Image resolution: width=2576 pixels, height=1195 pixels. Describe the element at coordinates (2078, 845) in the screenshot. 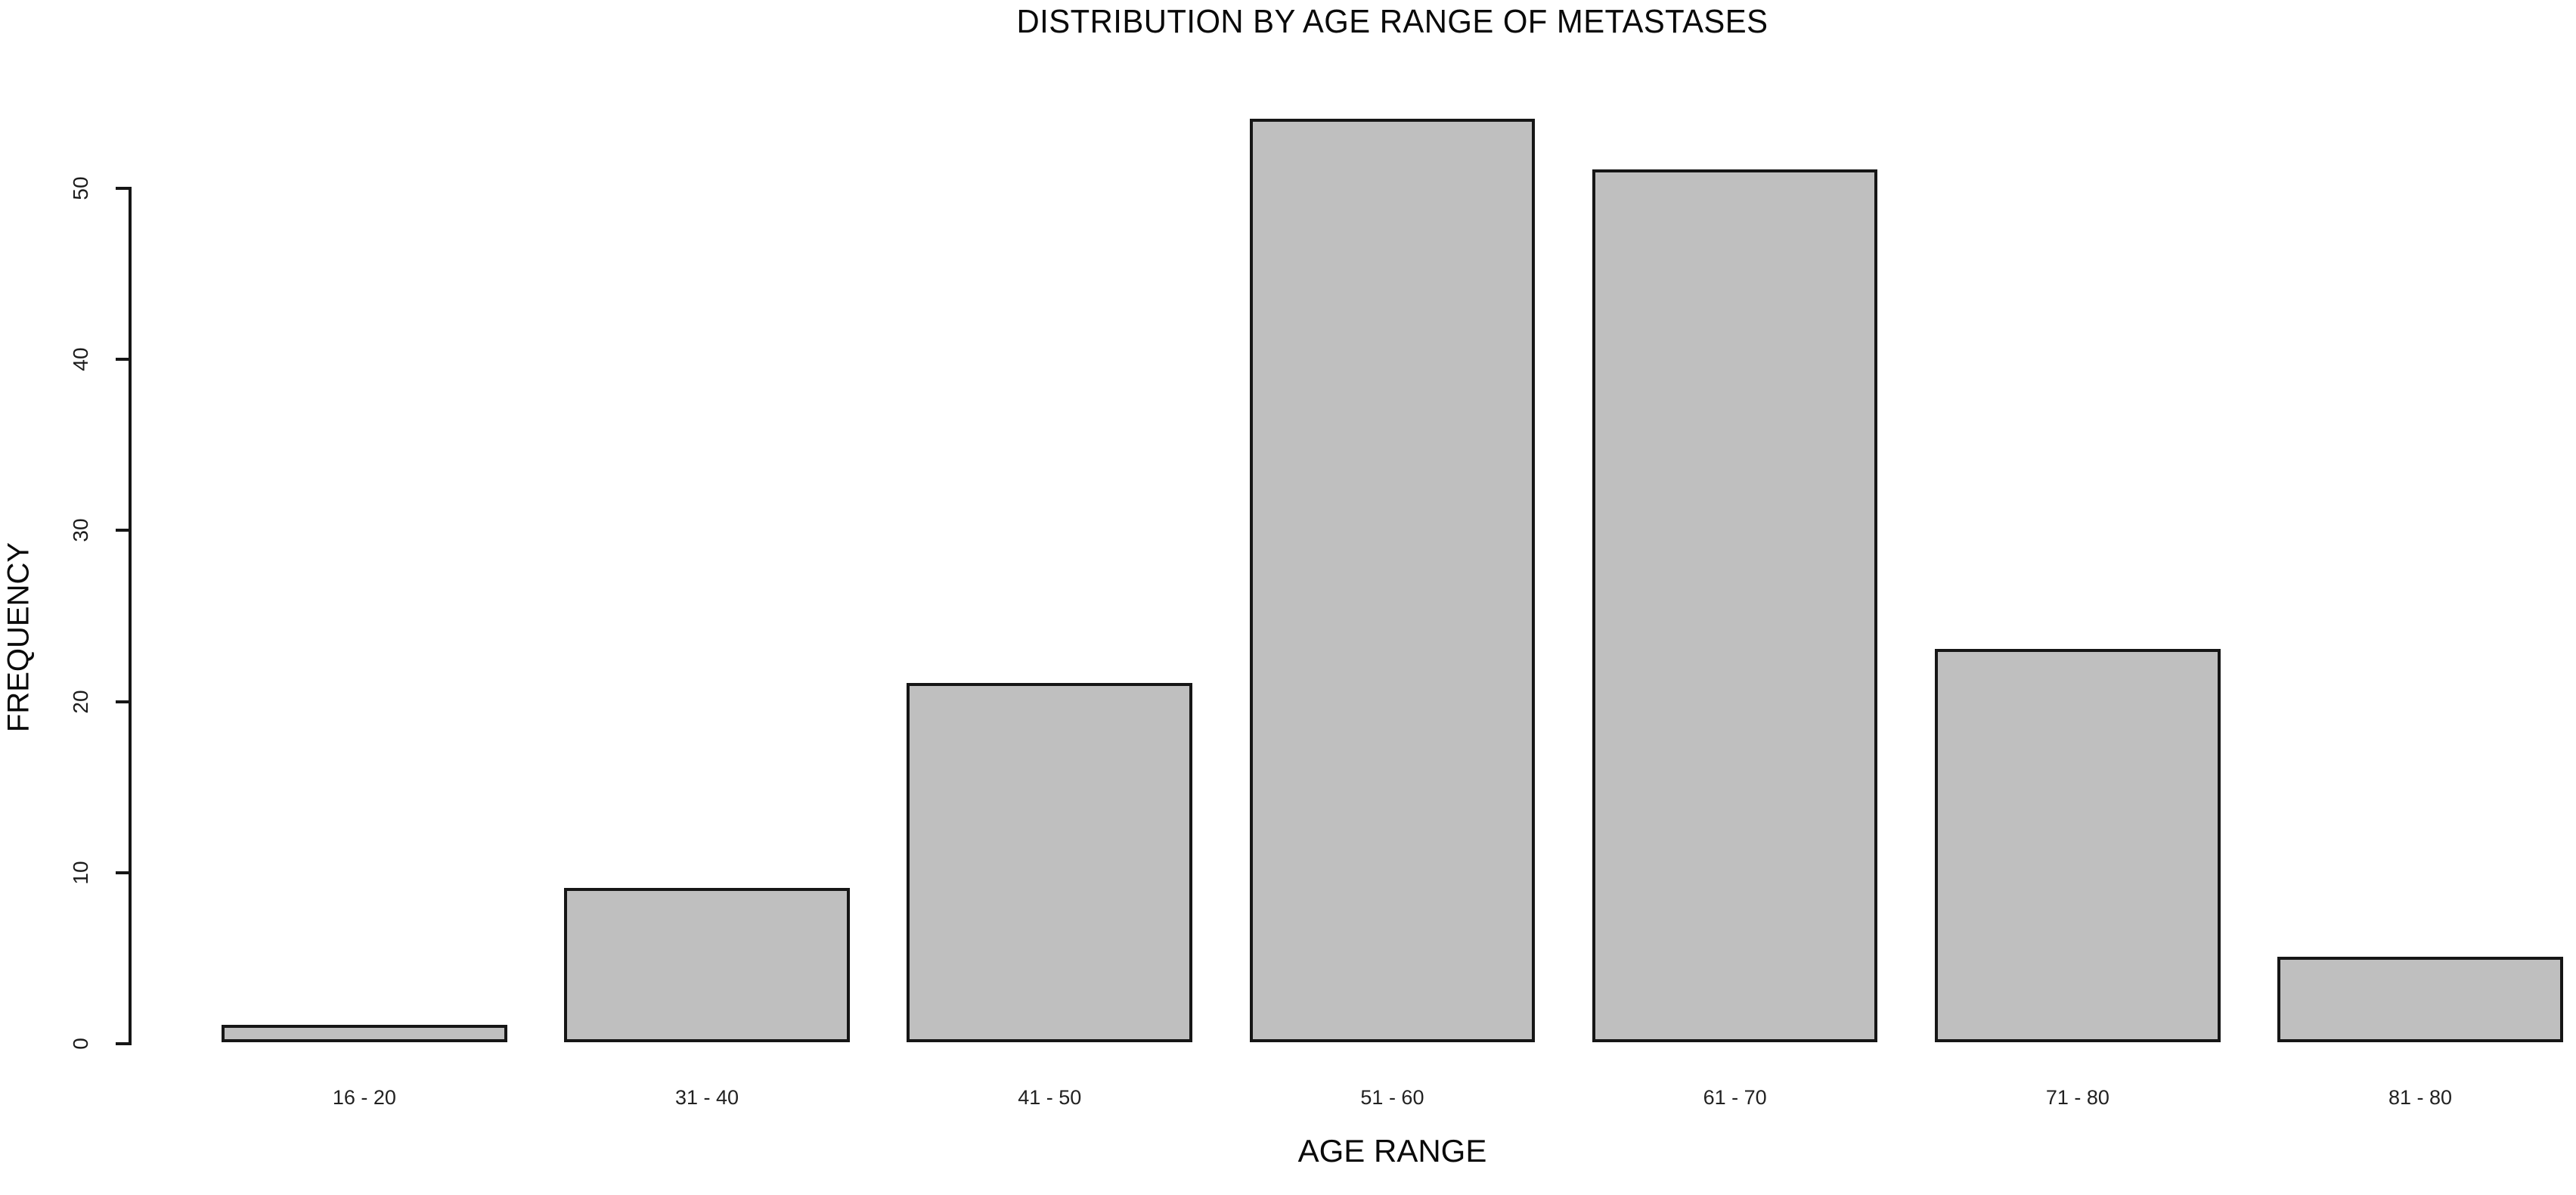

I see `bar-71 - 80` at that location.